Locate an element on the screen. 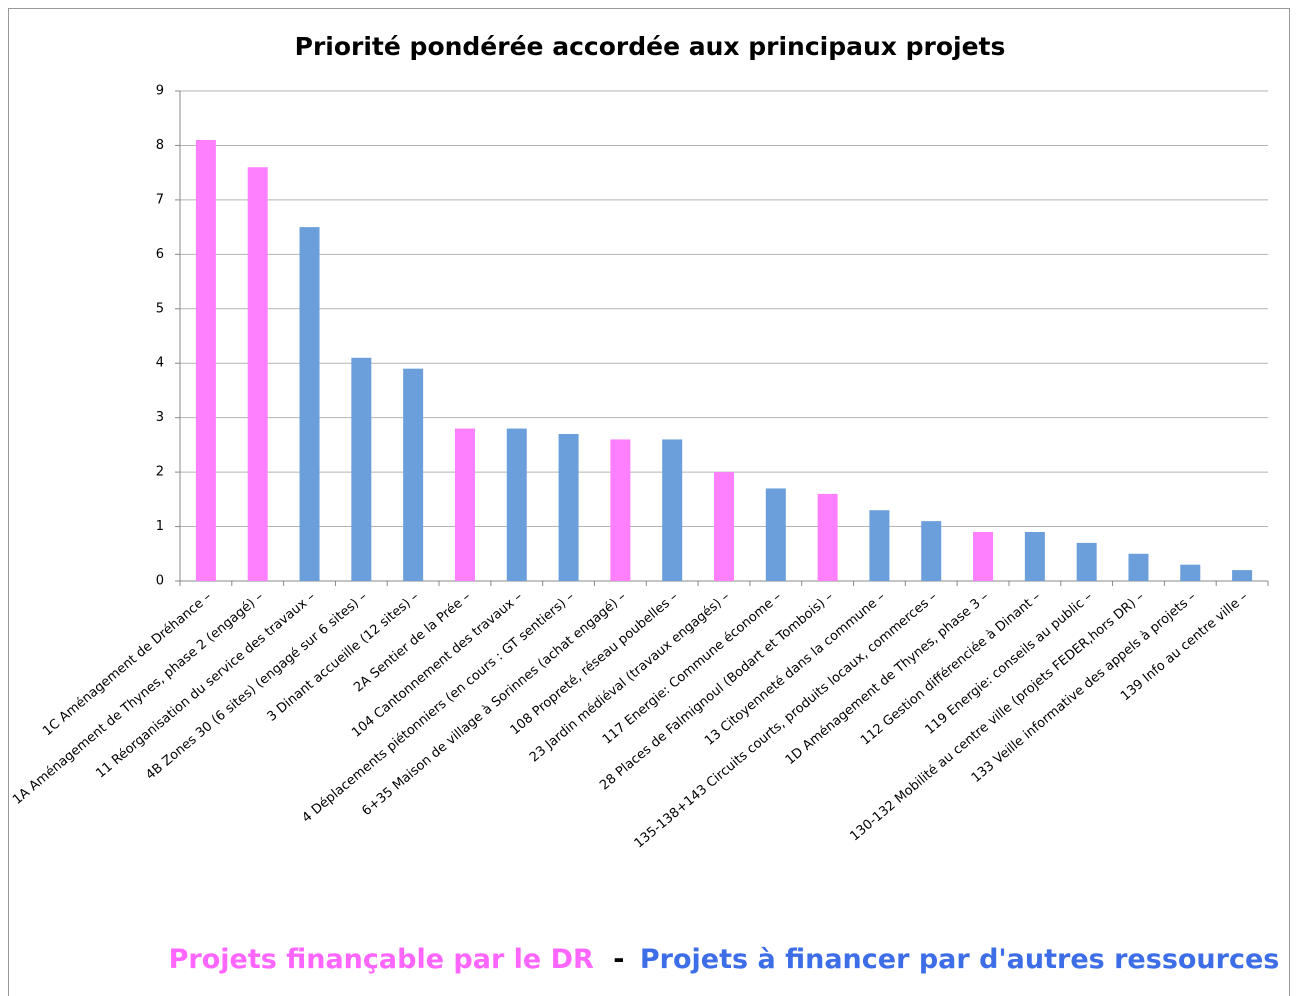  y-tick-label: 7 is located at coordinates (160, 199).